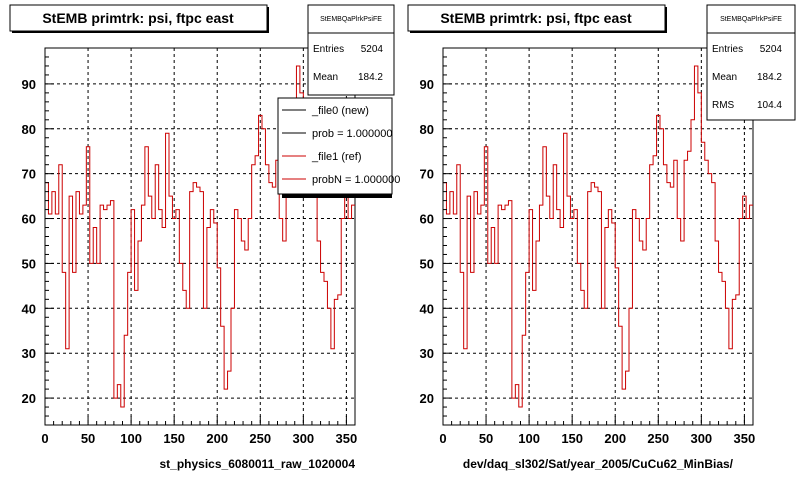 The height and width of the screenshot is (480, 800). I want to click on x-axis-label: st_physics_6080011_raw_1020004, so click(257, 464).